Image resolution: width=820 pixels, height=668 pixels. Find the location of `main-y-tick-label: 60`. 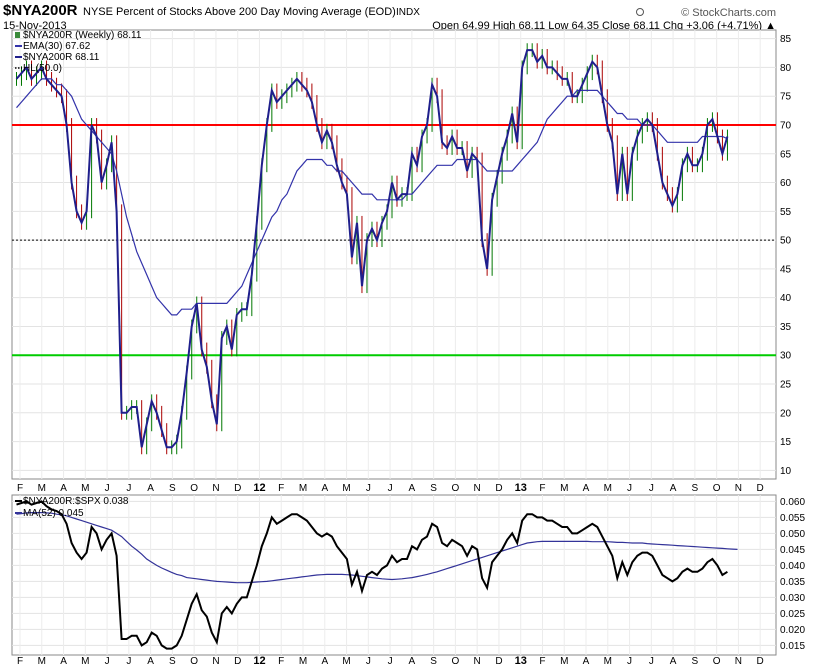

main-y-tick-label: 60 is located at coordinates (786, 183).